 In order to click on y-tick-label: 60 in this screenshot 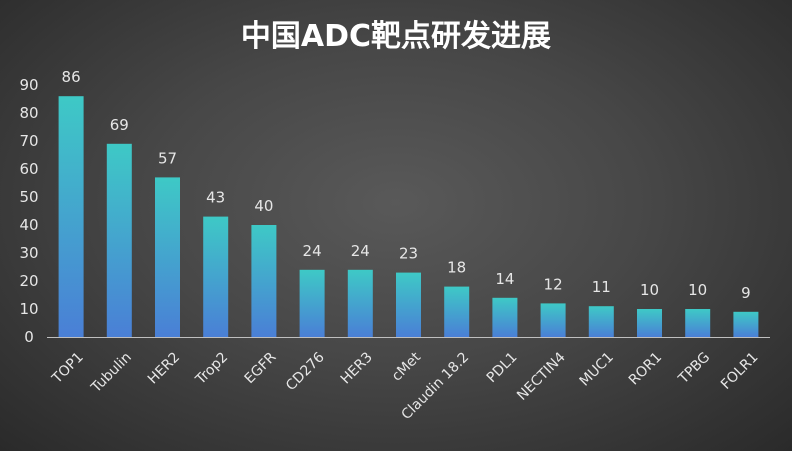, I will do `click(28, 169)`.